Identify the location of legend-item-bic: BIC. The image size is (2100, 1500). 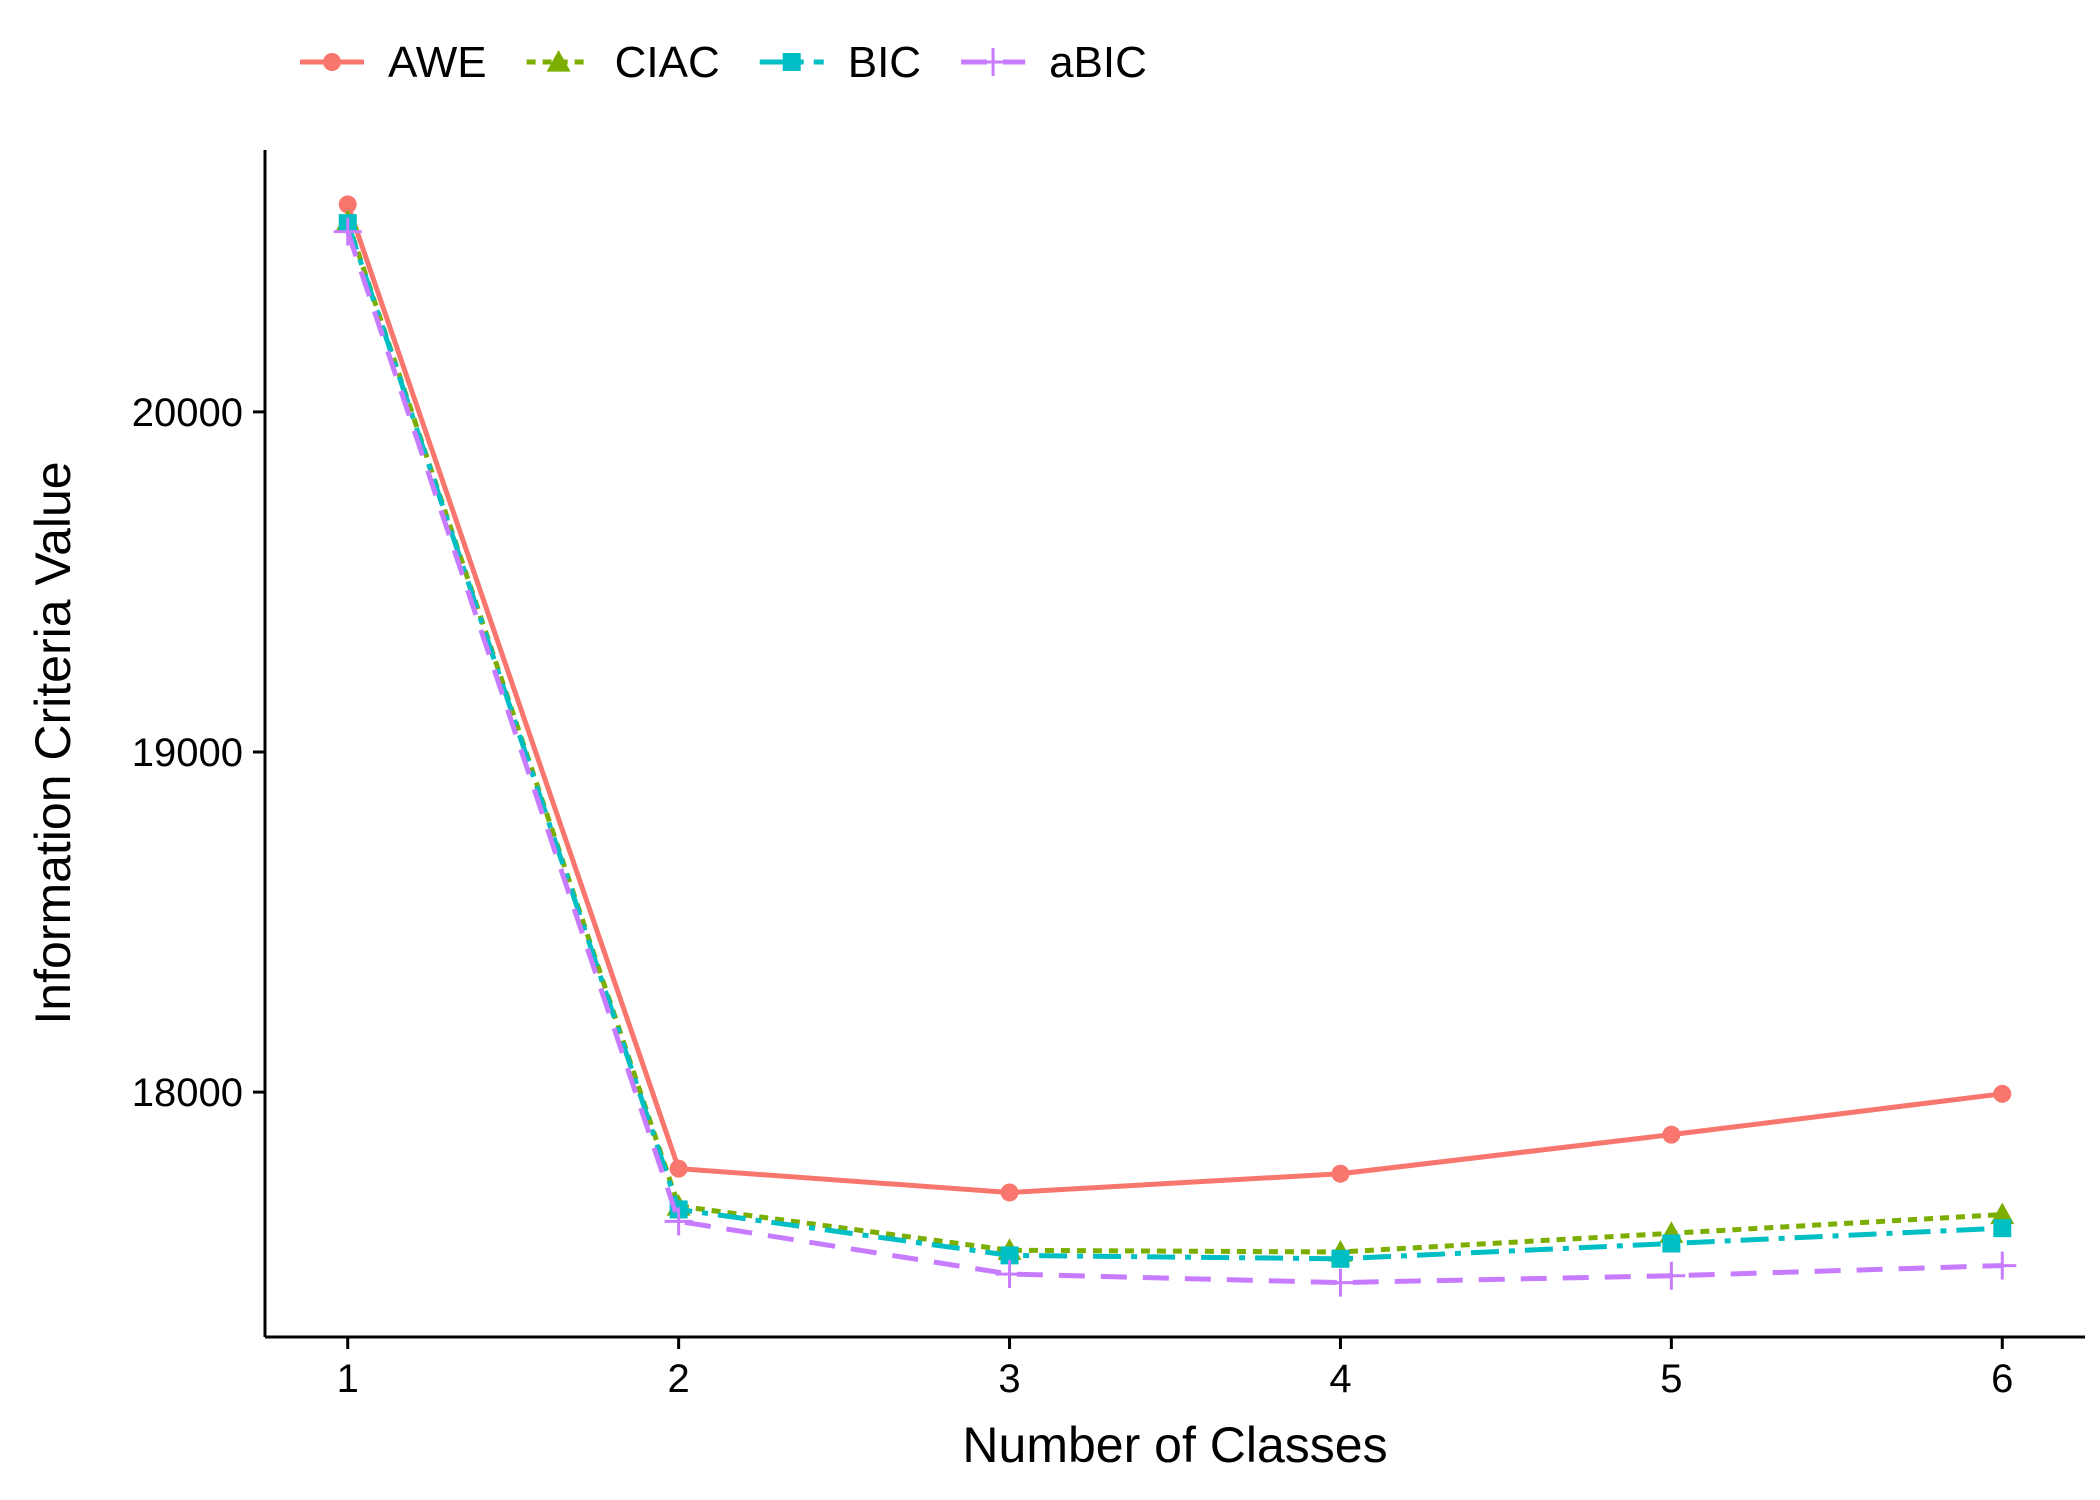
(840, 62).